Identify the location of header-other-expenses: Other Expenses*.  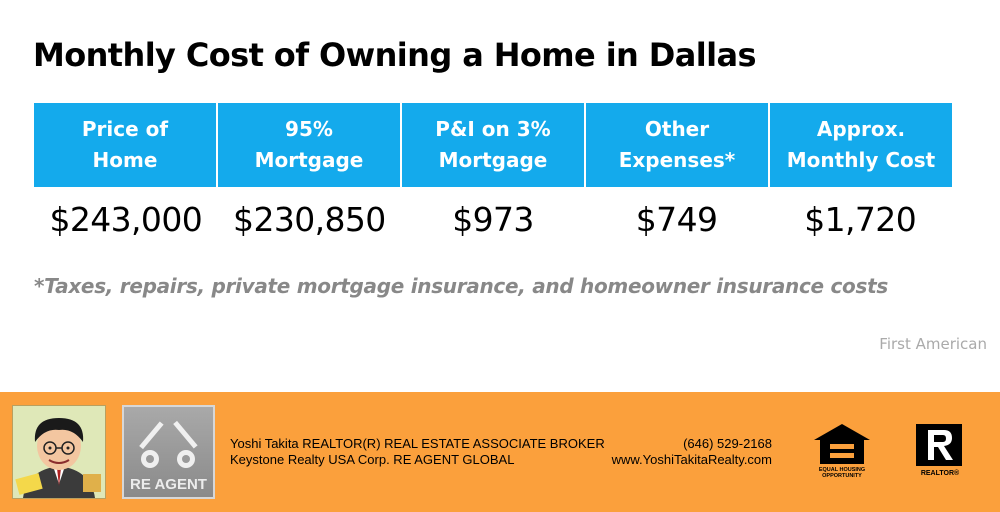
(678, 145).